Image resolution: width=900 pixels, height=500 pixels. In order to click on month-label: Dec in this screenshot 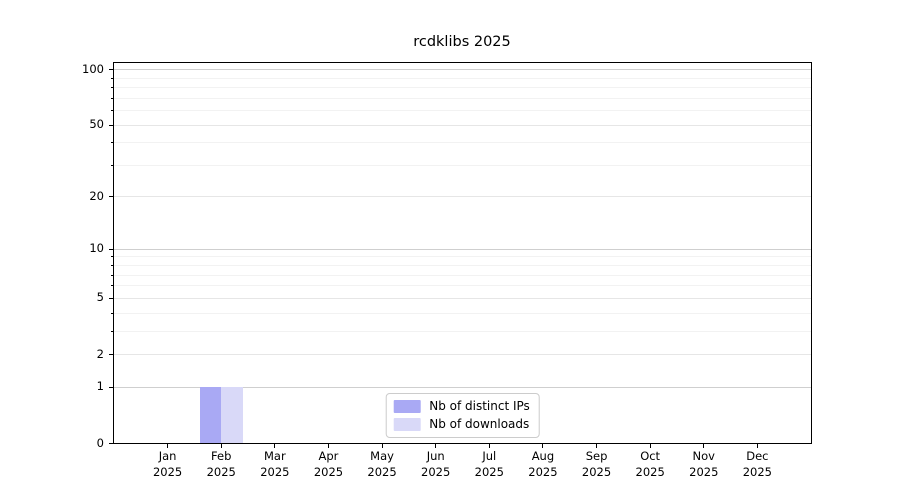, I will do `click(757, 456)`.